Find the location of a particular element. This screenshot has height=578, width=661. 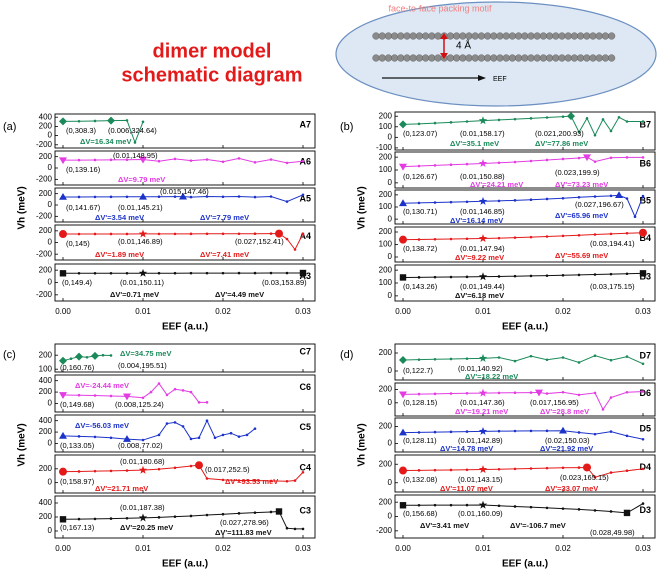

x-tick-label: 0.00 is located at coordinates (63, 548).